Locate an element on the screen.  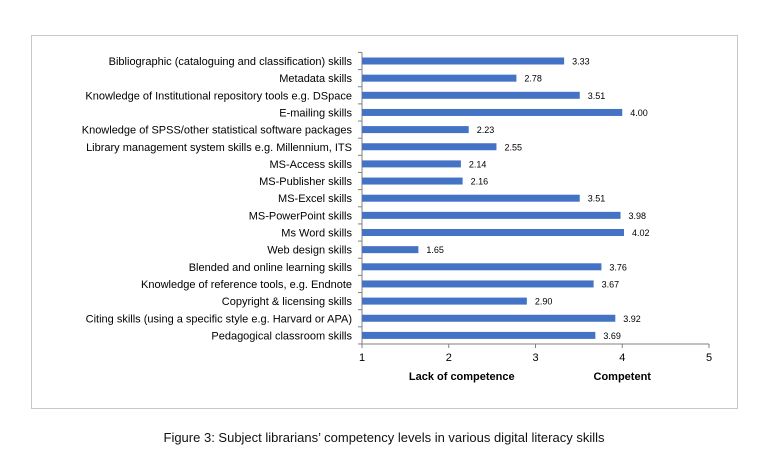
value-label: 3.69 is located at coordinates (612, 336).